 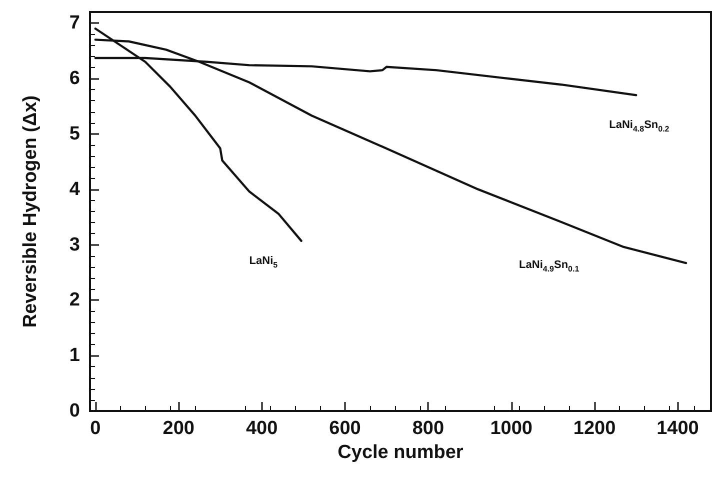 What do you see at coordinates (74, 245) in the screenshot?
I see `y-tick-label: 3` at bounding box center [74, 245].